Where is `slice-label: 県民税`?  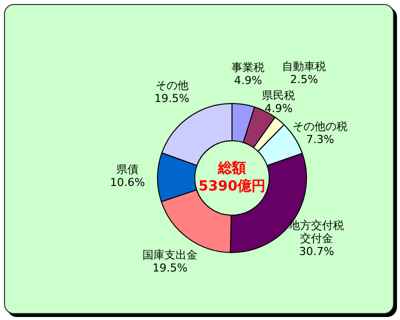
slice-label: 県民税 is located at coordinates (279, 95).